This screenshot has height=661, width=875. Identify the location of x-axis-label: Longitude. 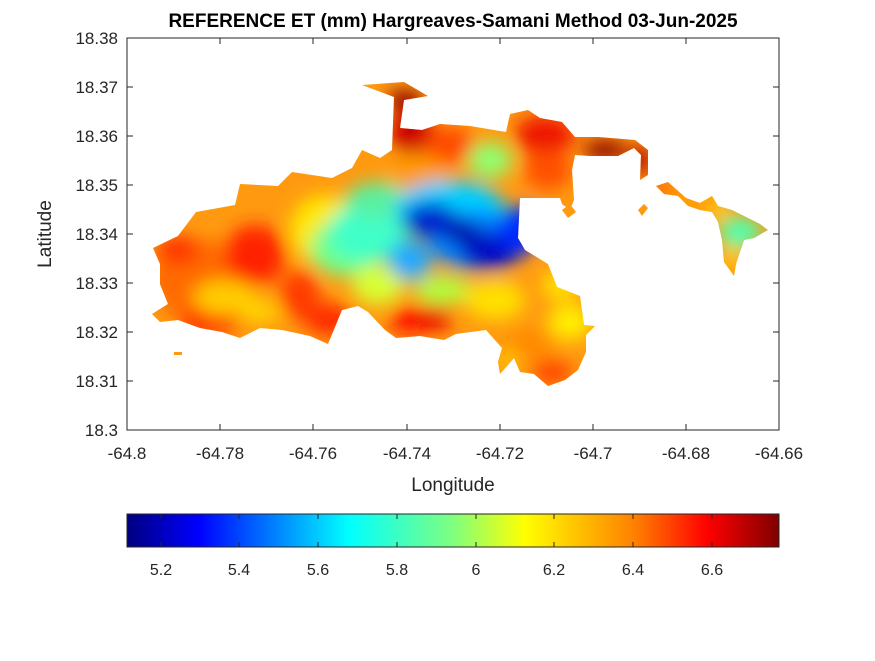
(452, 485).